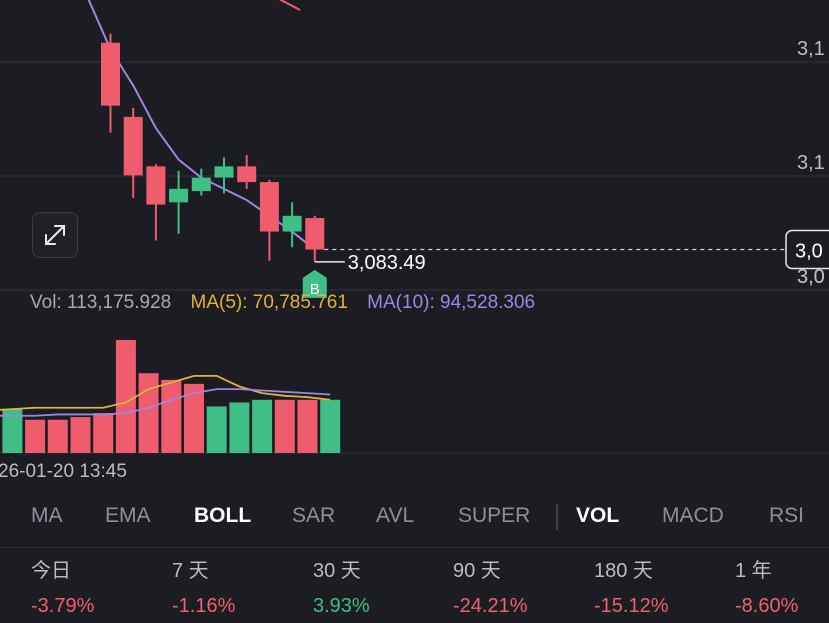  What do you see at coordinates (63, 606) in the screenshot?
I see `perf-value: -3.79%` at bounding box center [63, 606].